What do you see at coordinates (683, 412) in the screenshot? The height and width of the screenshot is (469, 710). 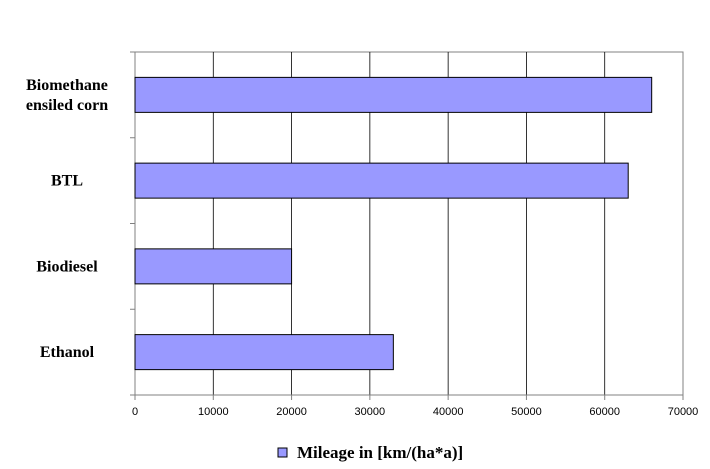 I see `x-tick-label: 70000` at bounding box center [683, 412].